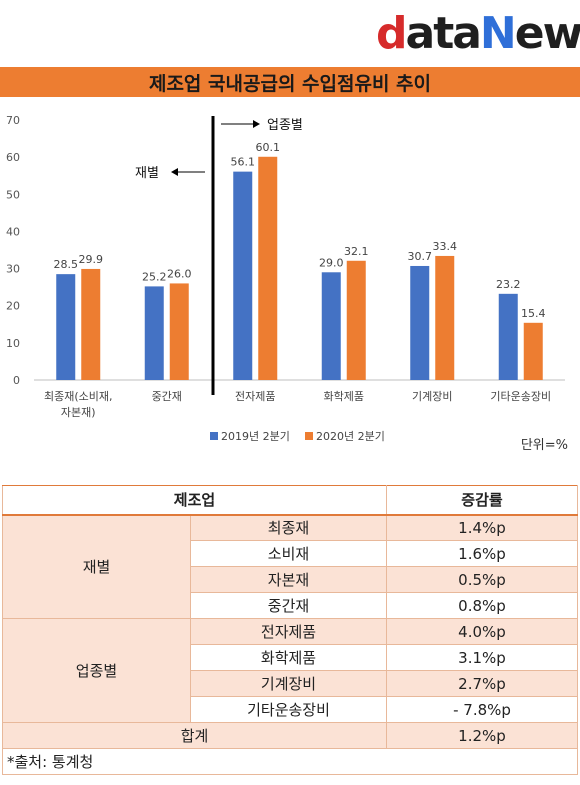  What do you see at coordinates (482, 605) in the screenshot?
I see `row-value: 0.8%p` at bounding box center [482, 605].